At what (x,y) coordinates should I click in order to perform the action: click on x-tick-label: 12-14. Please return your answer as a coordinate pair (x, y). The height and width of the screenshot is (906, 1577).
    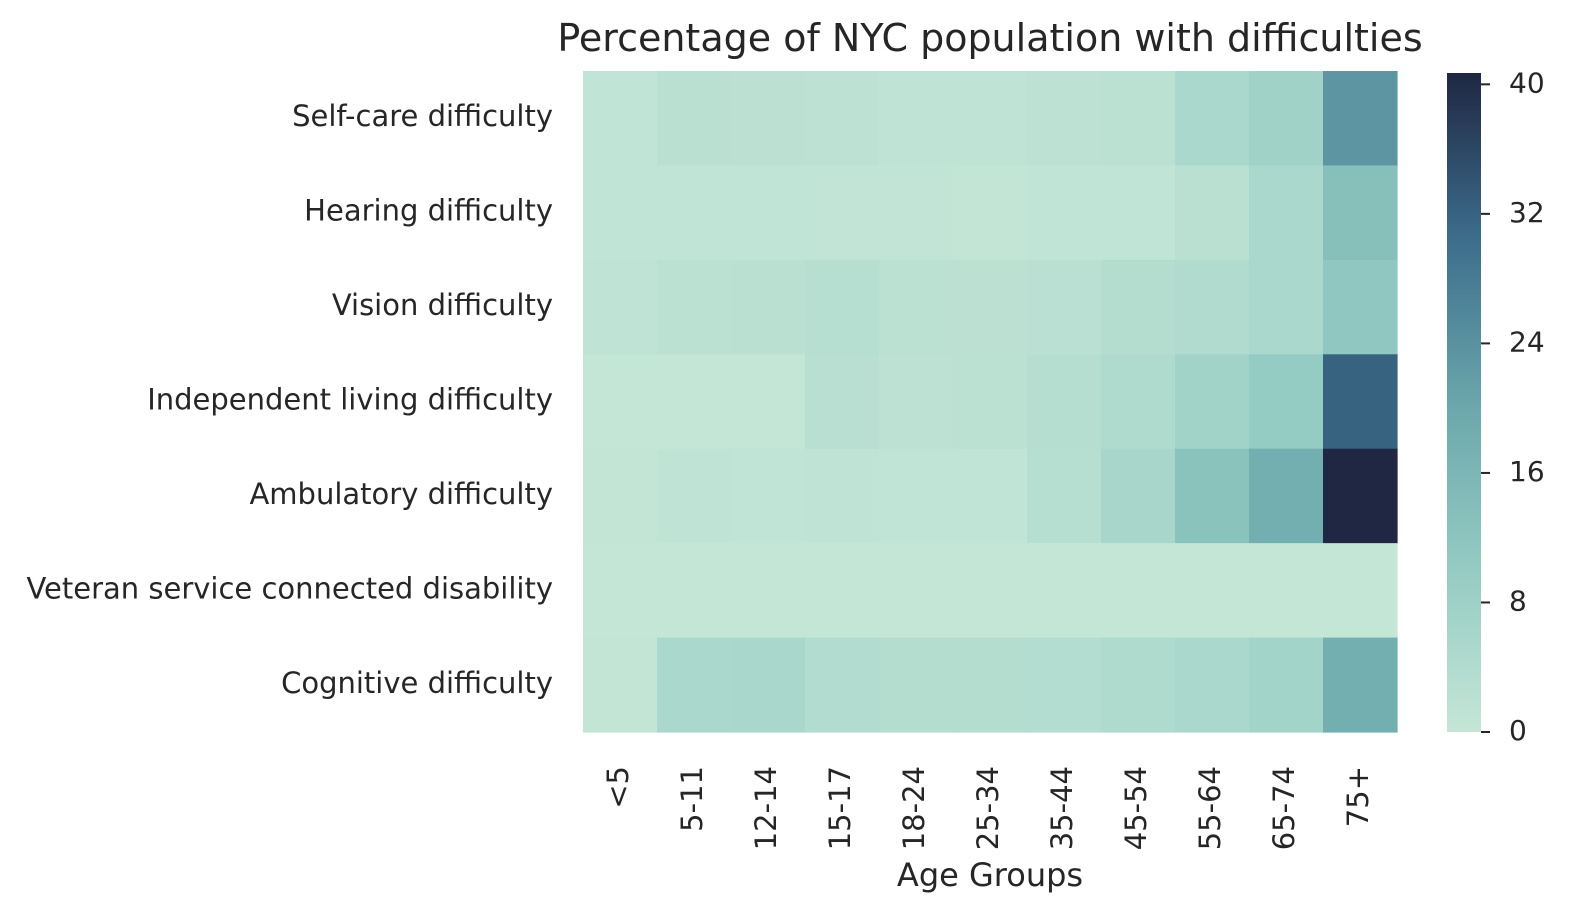
    Looking at the image, I should click on (766, 808).